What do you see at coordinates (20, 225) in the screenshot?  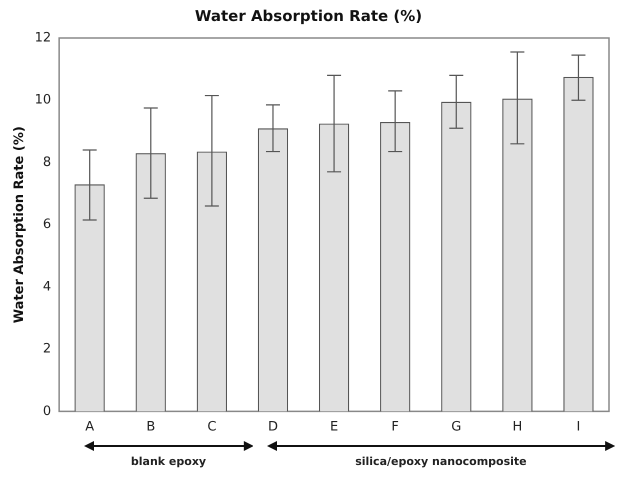 I see `y-axis-title: Water Absorption Rate (%)` at bounding box center [20, 225].